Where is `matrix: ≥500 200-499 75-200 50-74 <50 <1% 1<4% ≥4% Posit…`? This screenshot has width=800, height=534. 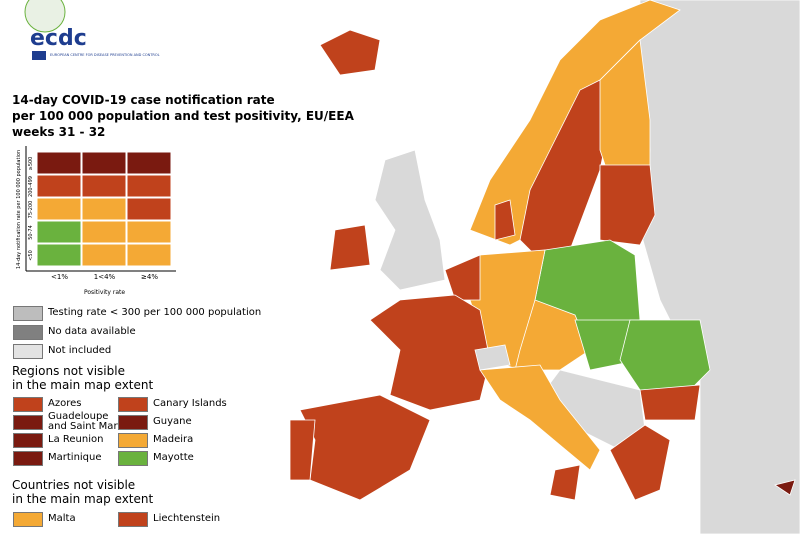
matrix: ≥500 200-499 75-200 50-74 <50 <1% 1<4% ≥4% Posit… is located at coordinates (96, 221).